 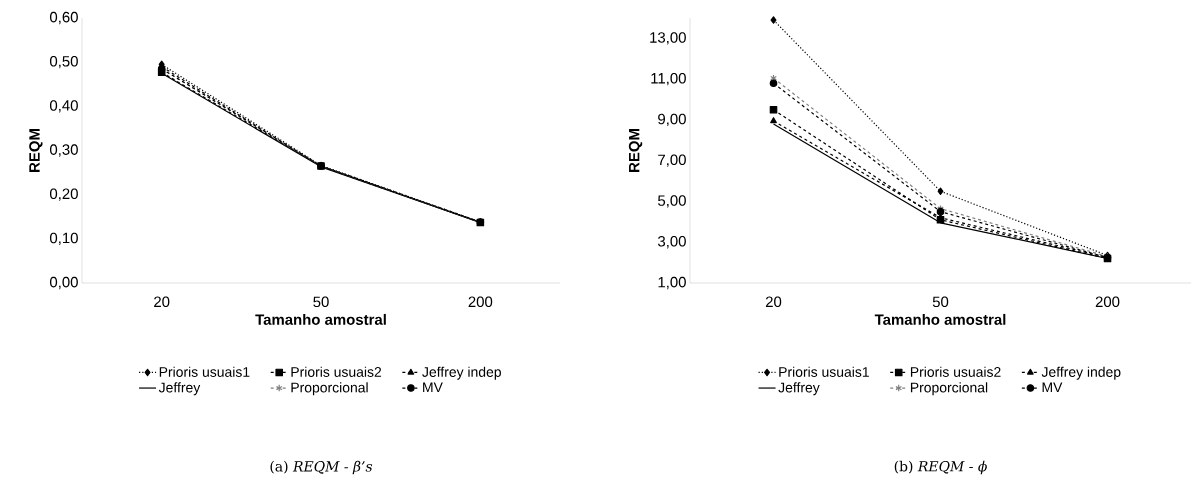 What do you see at coordinates (668, 79) in the screenshot?
I see `y-tick-label: 11,00` at bounding box center [668, 79].